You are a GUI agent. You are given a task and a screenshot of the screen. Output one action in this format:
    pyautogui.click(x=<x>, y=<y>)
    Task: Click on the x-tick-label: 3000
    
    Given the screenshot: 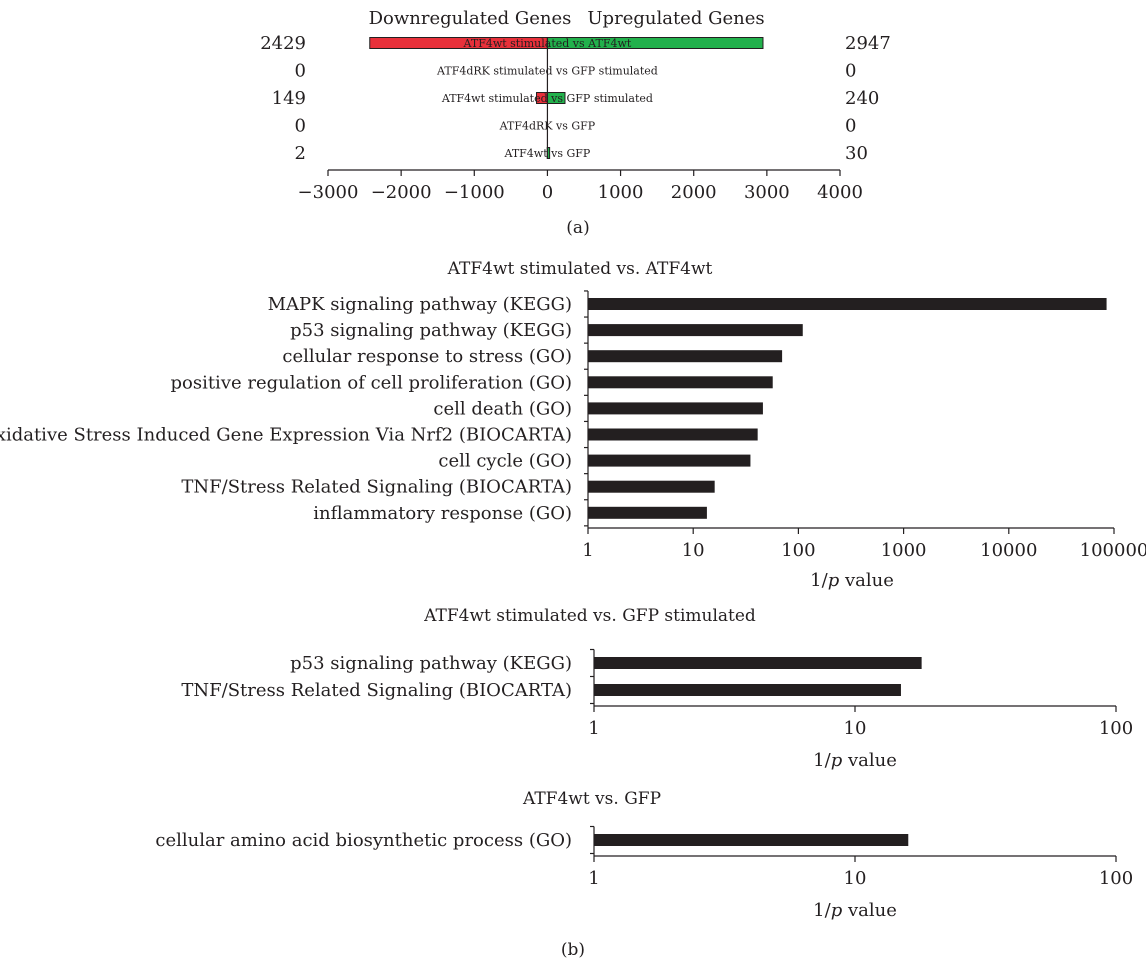 What is the action you would take?
    pyautogui.click(x=767, y=192)
    